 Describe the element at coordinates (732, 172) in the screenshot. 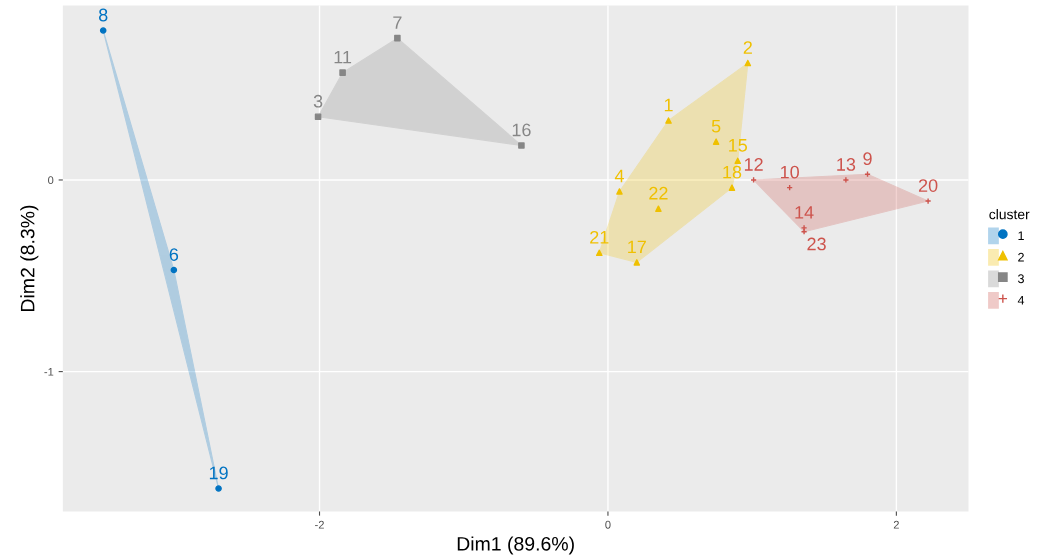

I see `annotation: 18` at that location.